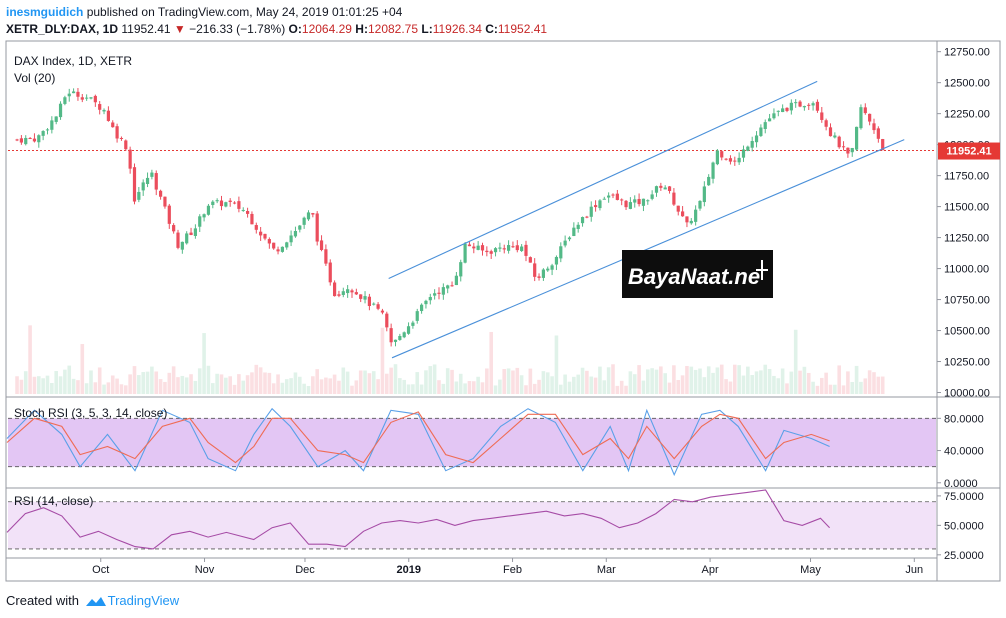 The height and width of the screenshot is (618, 1006). What do you see at coordinates (966, 239) in the screenshot?
I see `price-tick-label: 11250.00` at bounding box center [966, 239].